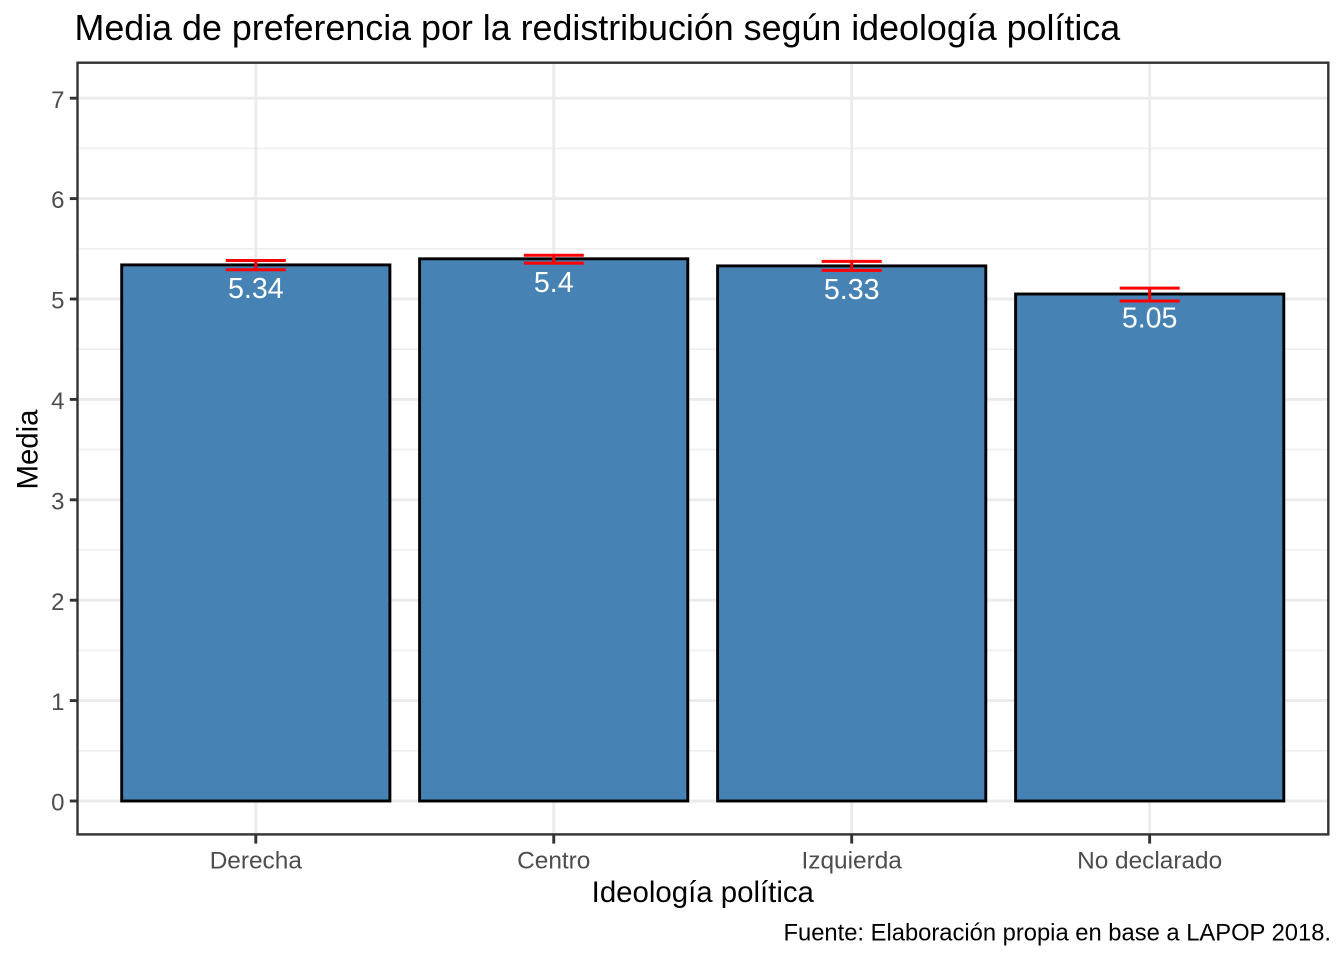  I want to click on svg-text: Izquierda, so click(852, 861).